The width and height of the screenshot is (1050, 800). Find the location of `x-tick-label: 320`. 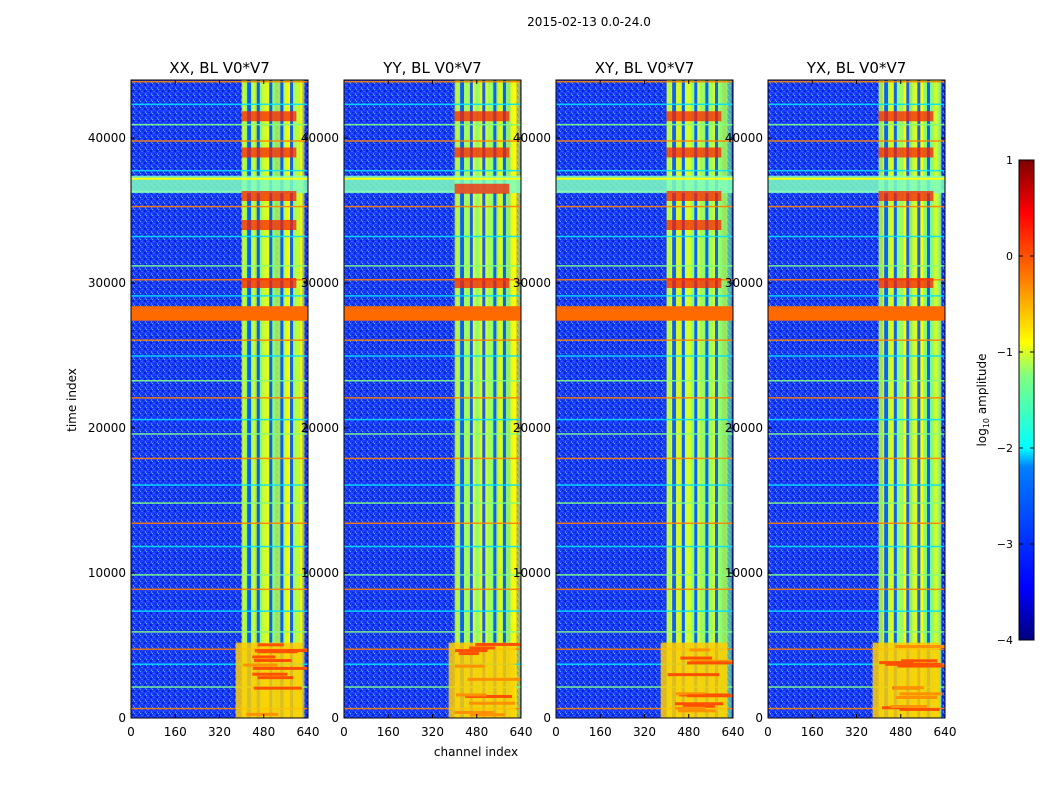

x-tick-label: 320 is located at coordinates (856, 732).